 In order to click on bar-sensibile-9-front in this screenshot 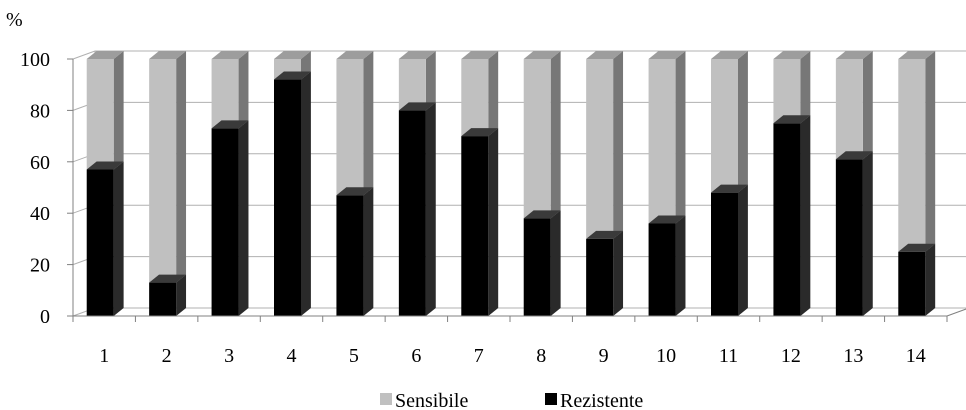, I will do `click(600, 149)`.